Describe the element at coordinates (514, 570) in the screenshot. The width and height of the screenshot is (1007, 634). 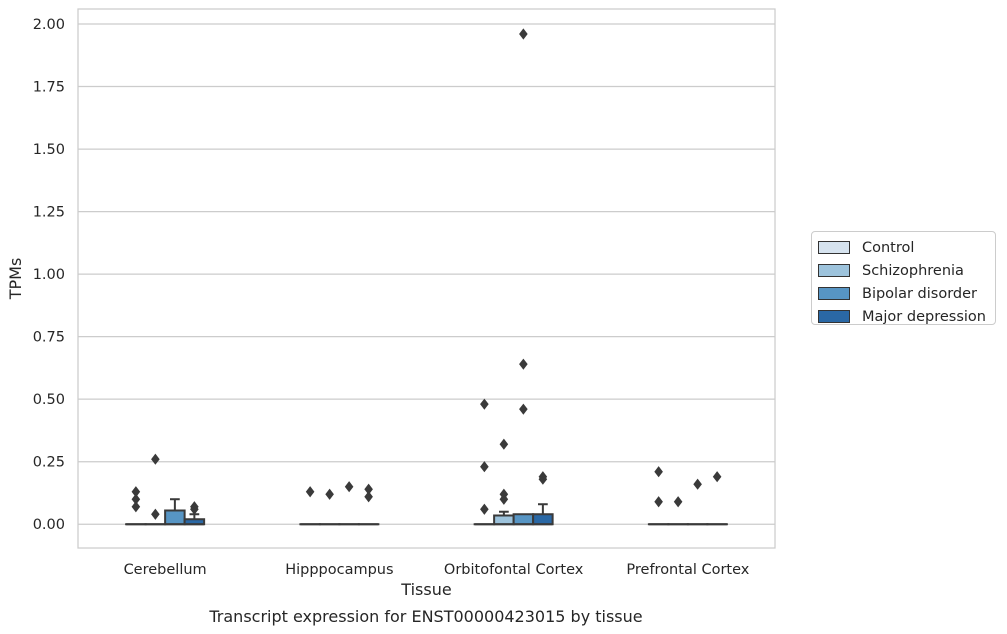
I see `x-tick-label: Orbitofontal Cortex` at that location.